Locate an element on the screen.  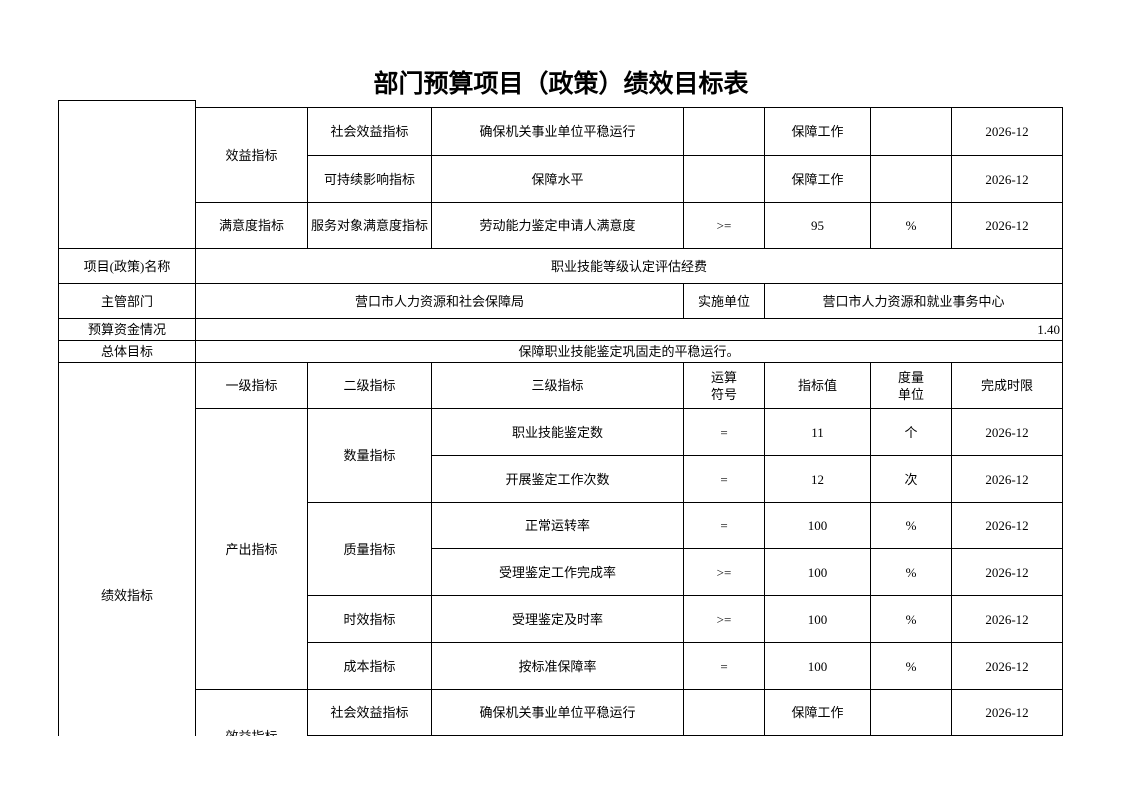
header: 一级指标 is located at coordinates (251, 385).